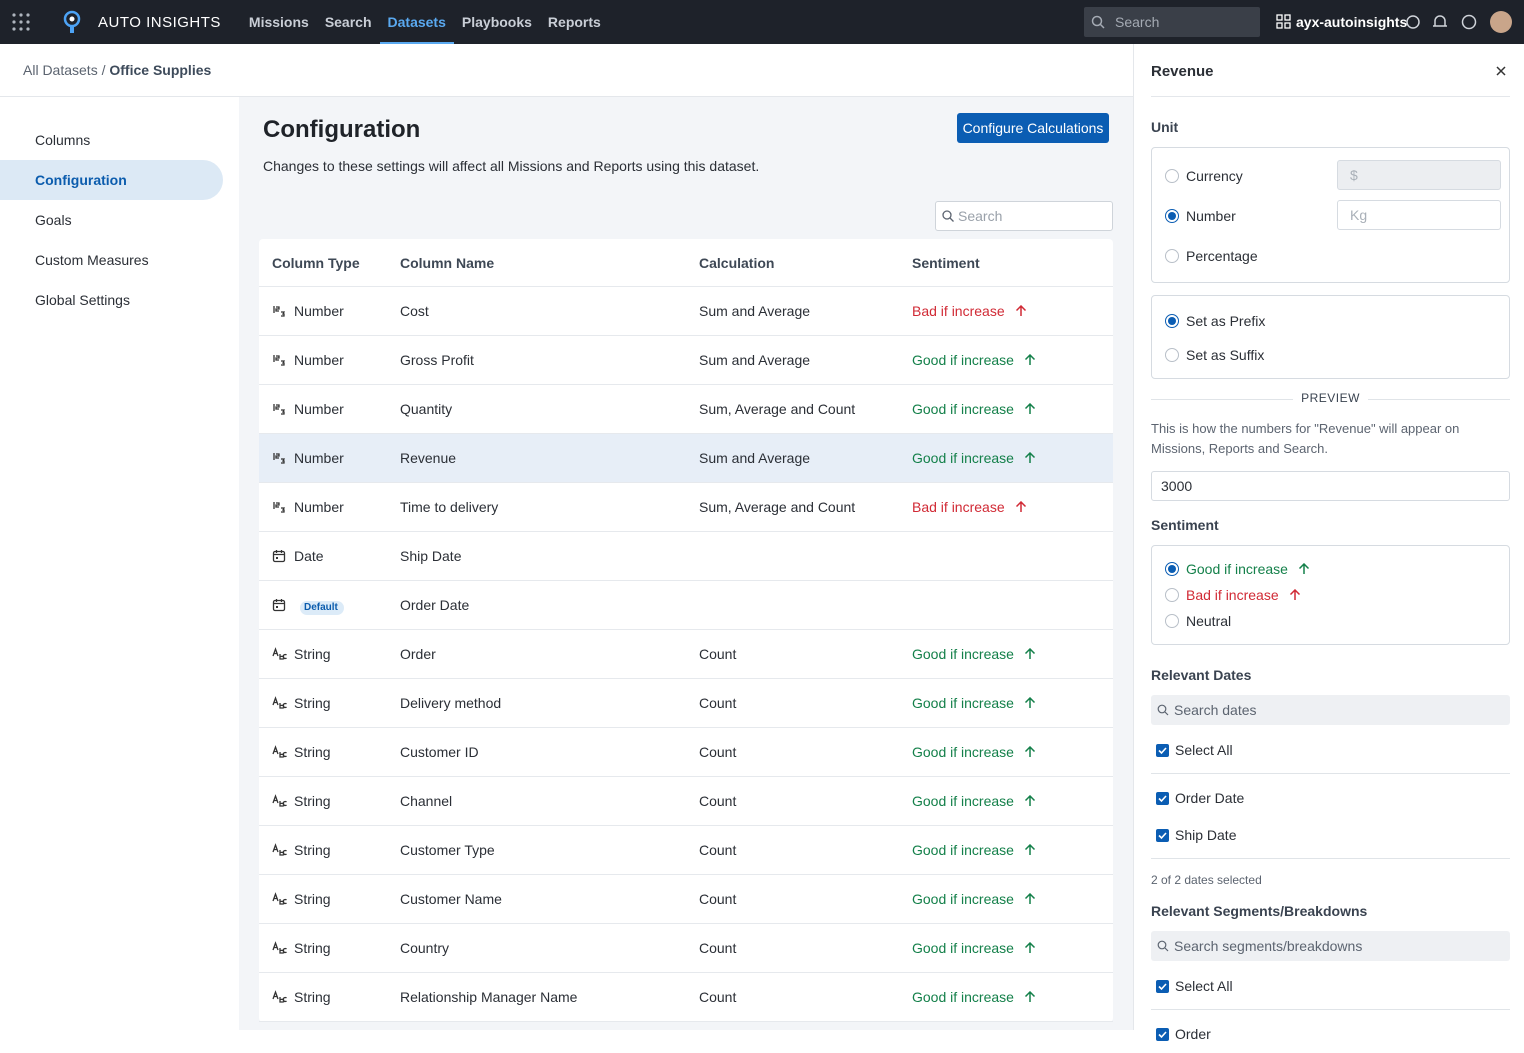 This screenshot has width=1524, height=1053. What do you see at coordinates (1469, 22) in the screenshot?
I see `help-icon` at bounding box center [1469, 22].